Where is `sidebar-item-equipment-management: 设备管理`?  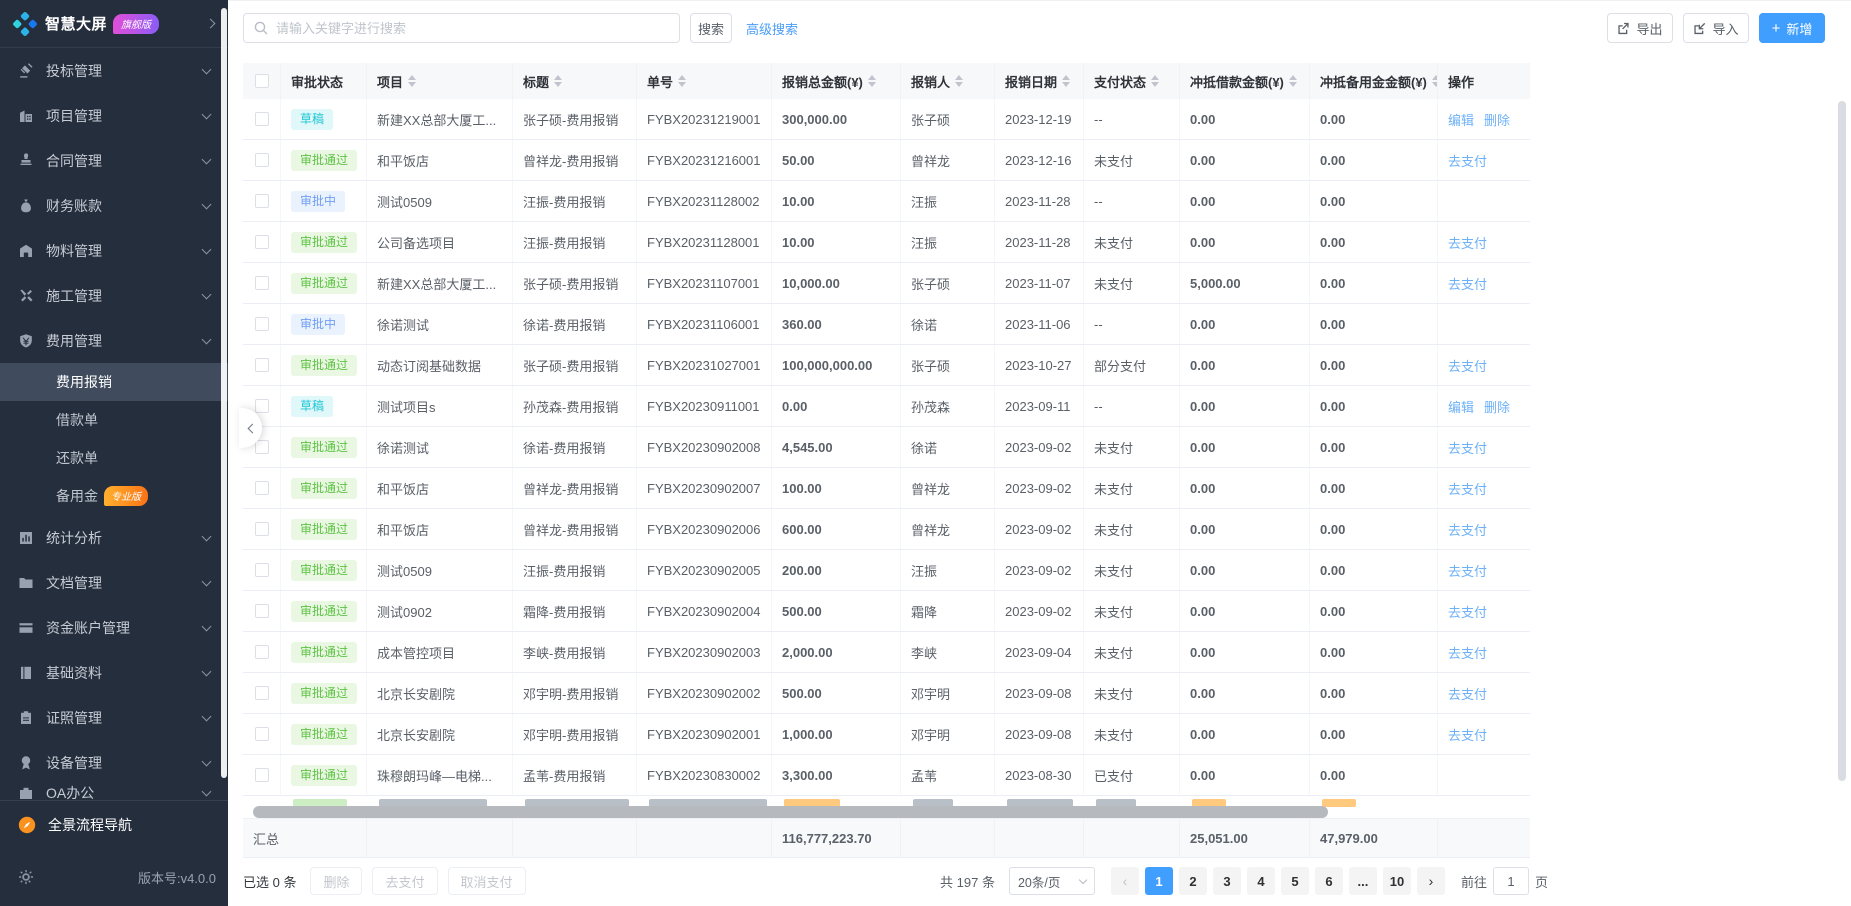 sidebar-item-equipment-management: 设备管理 is located at coordinates (114, 762).